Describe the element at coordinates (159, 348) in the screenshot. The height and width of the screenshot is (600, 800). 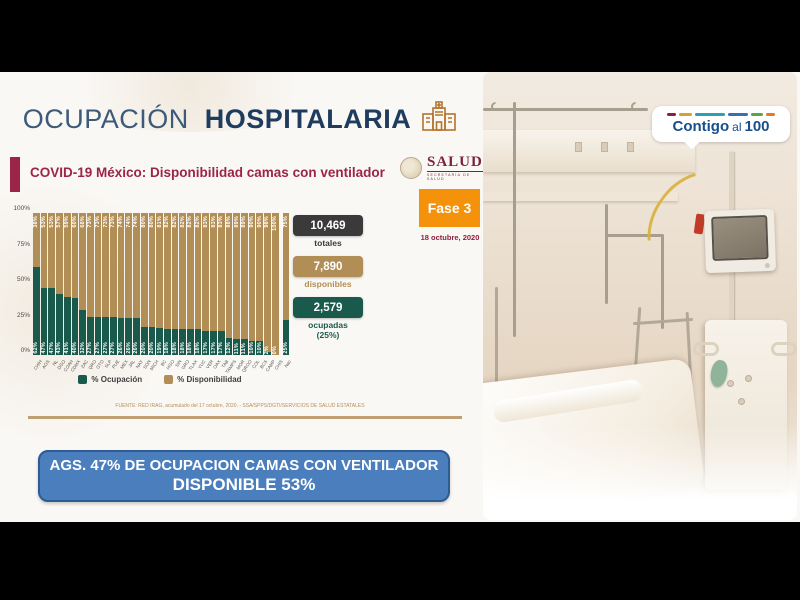
I see `ocupacion-value-label: 19%` at that location.